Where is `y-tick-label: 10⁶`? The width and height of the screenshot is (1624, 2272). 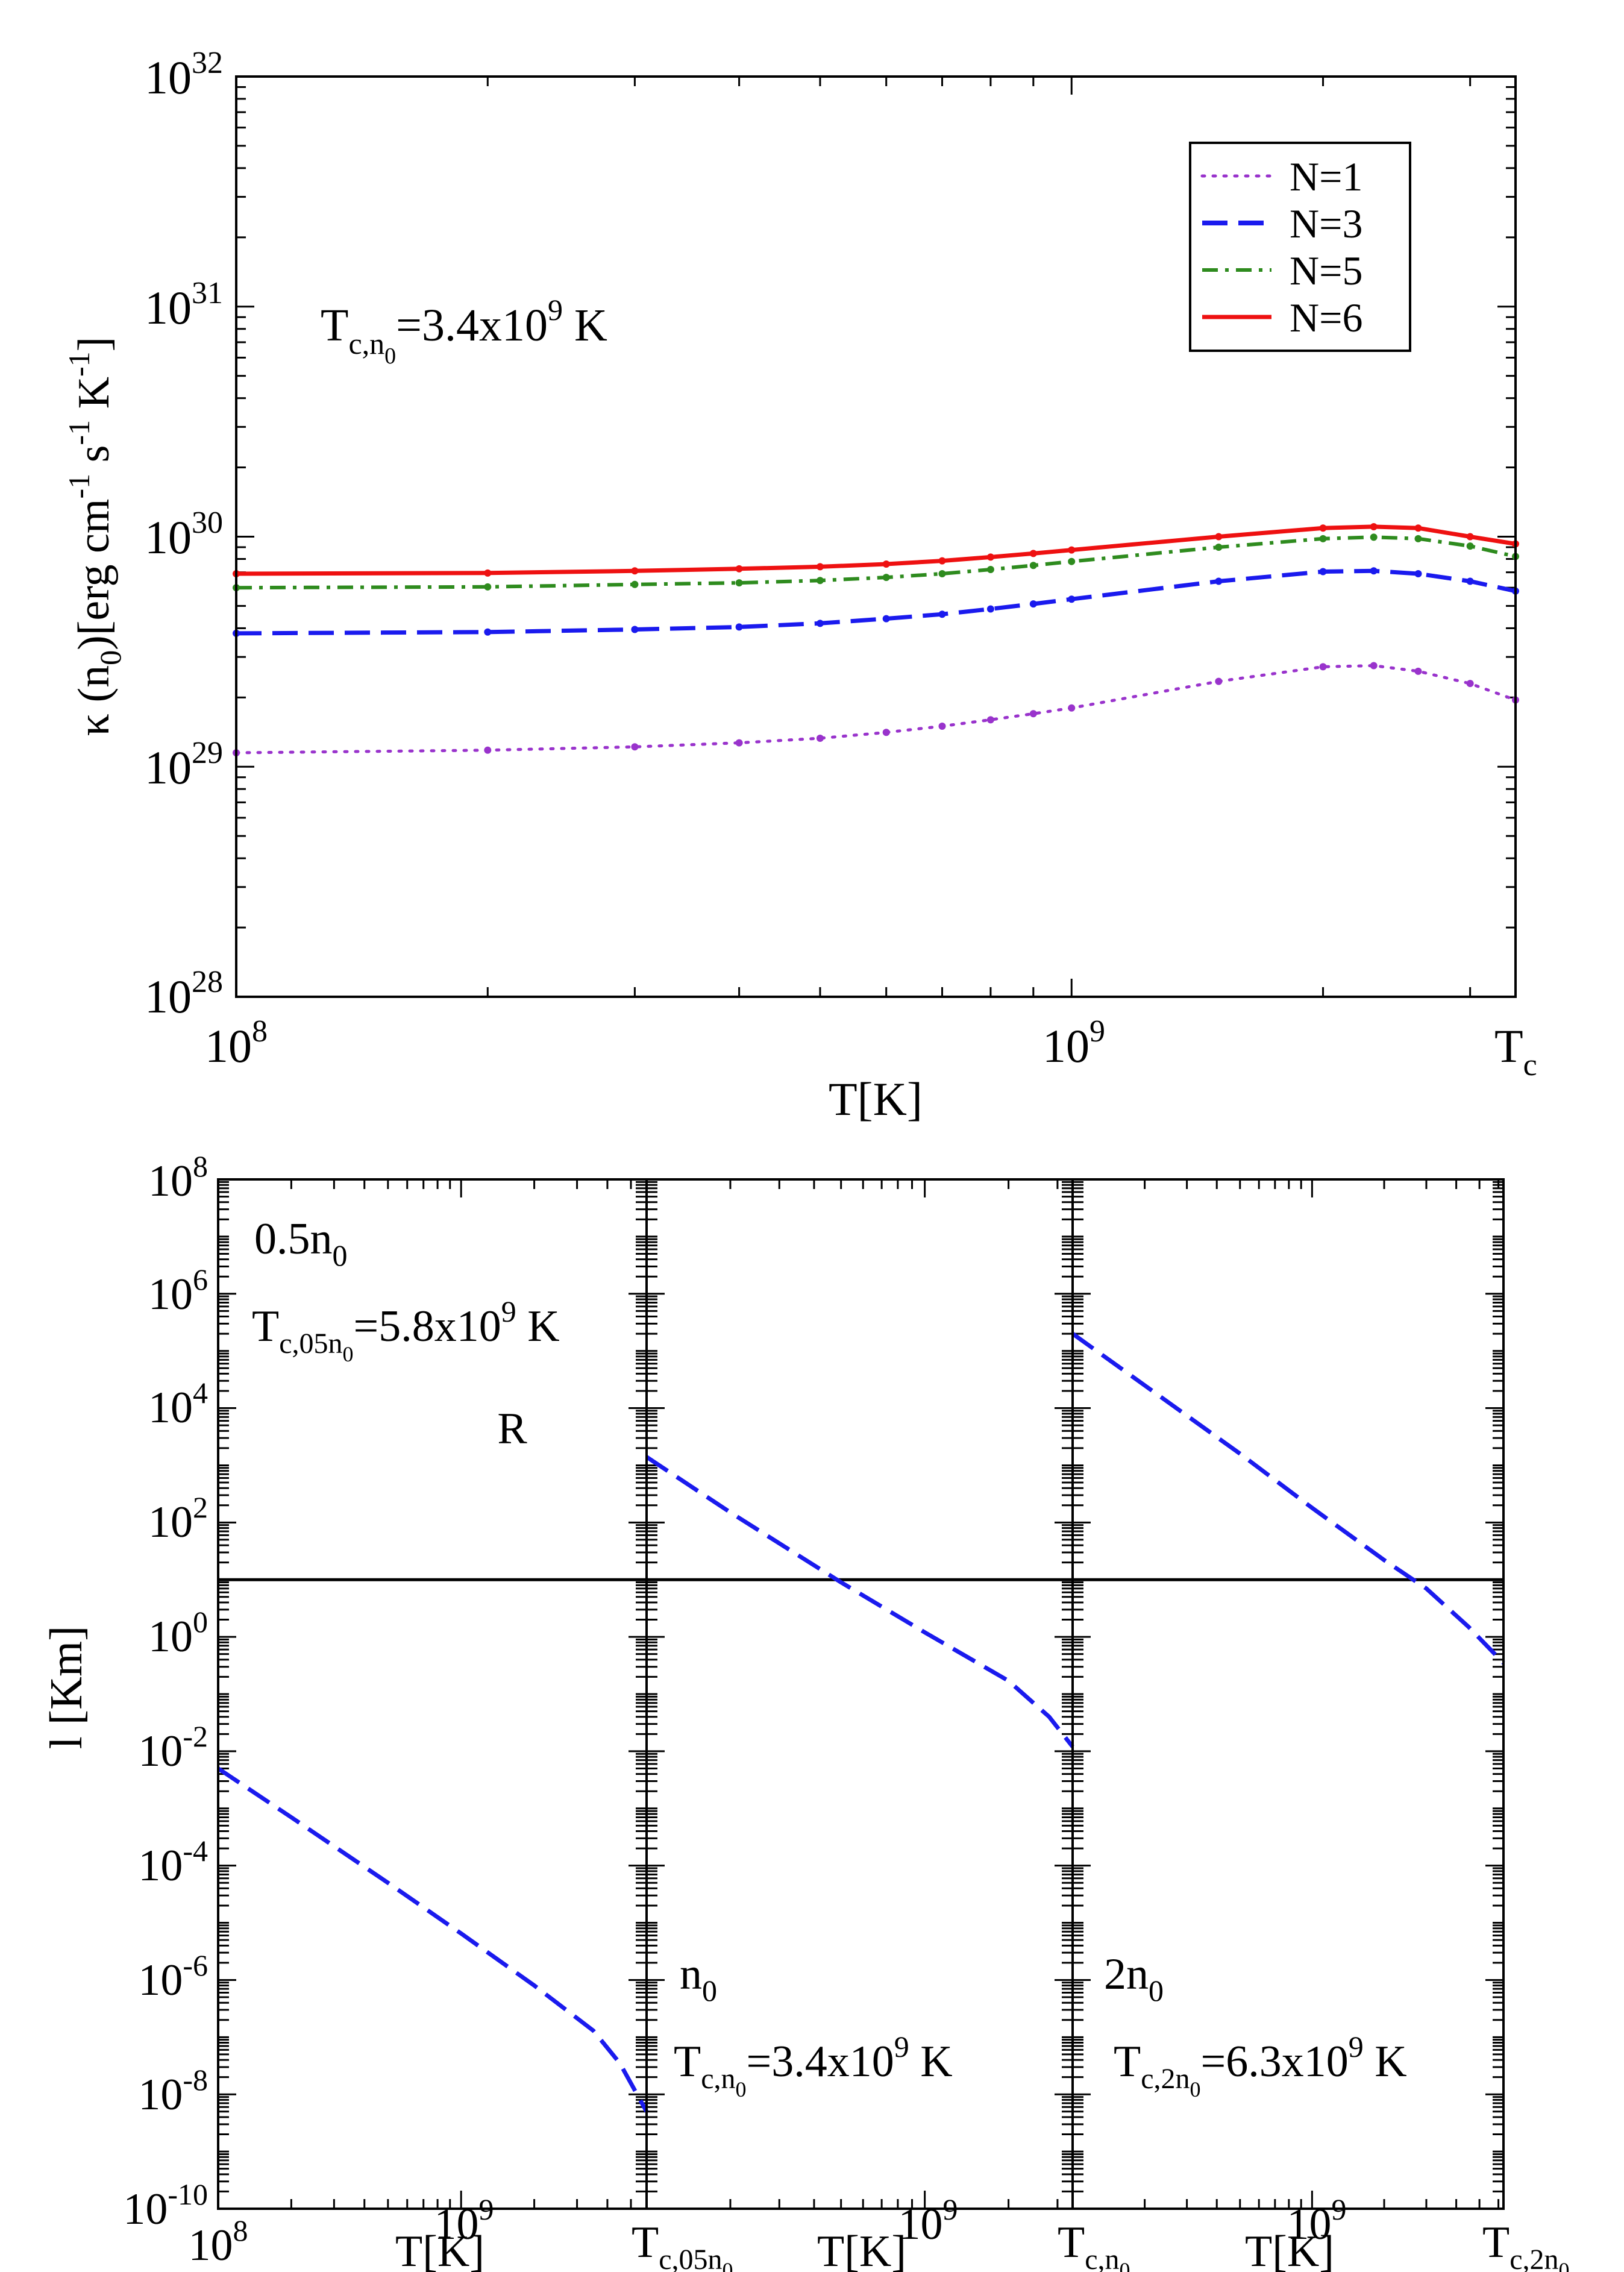
y-tick-label: 10⁶ is located at coordinates (178, 1291).